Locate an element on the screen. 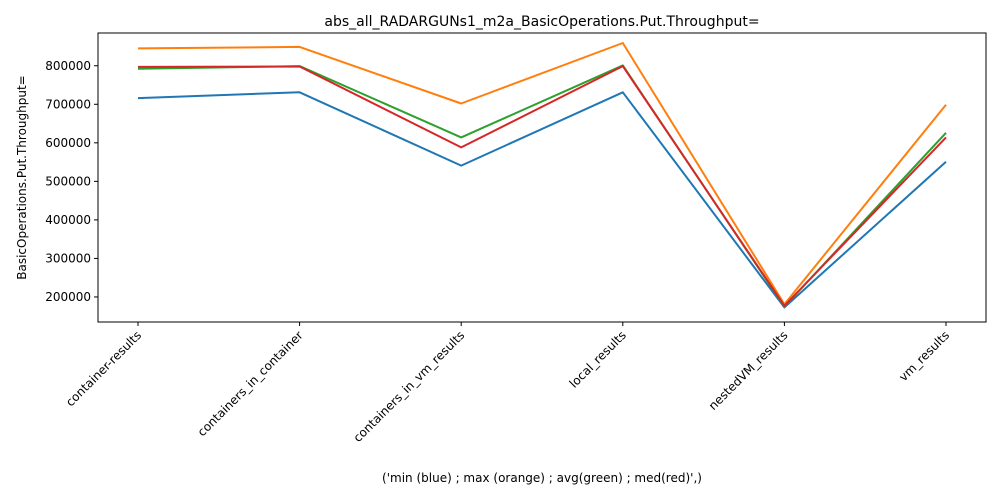 The width and height of the screenshot is (1000, 500). x-tick-label: containers_in_vm_results is located at coordinates (409, 386).